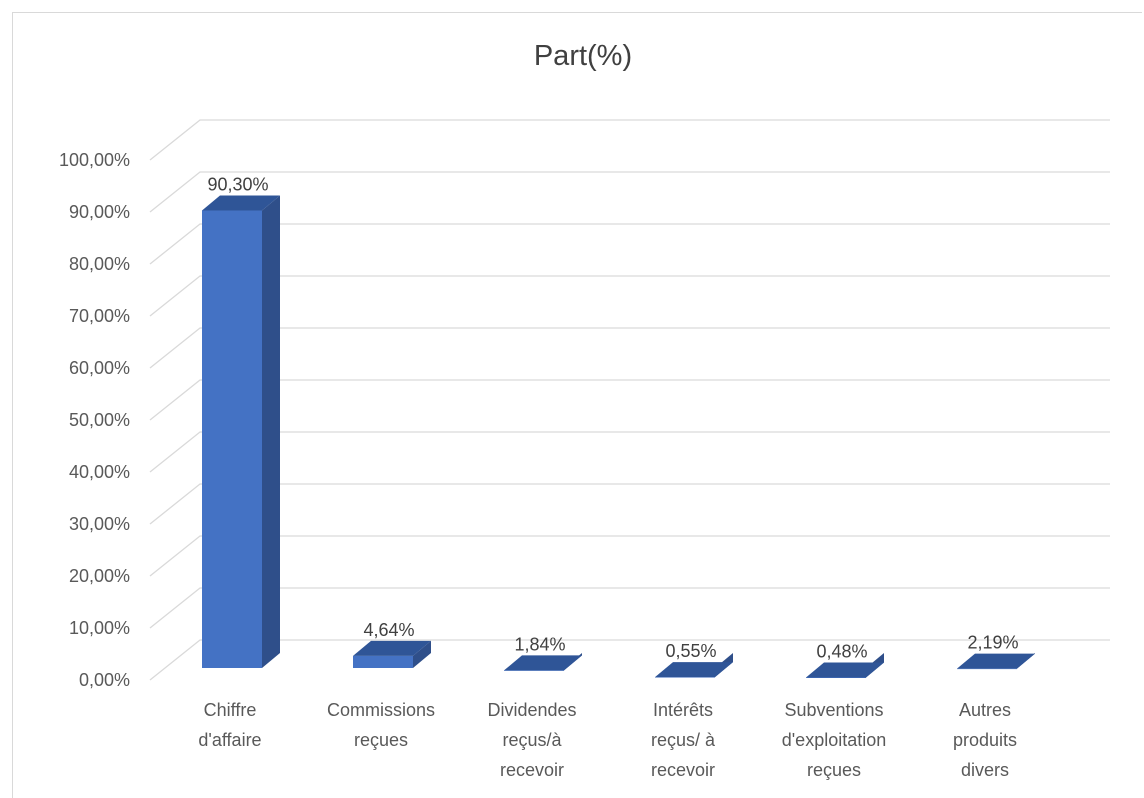  I want to click on category-label: divers, so click(985, 770).